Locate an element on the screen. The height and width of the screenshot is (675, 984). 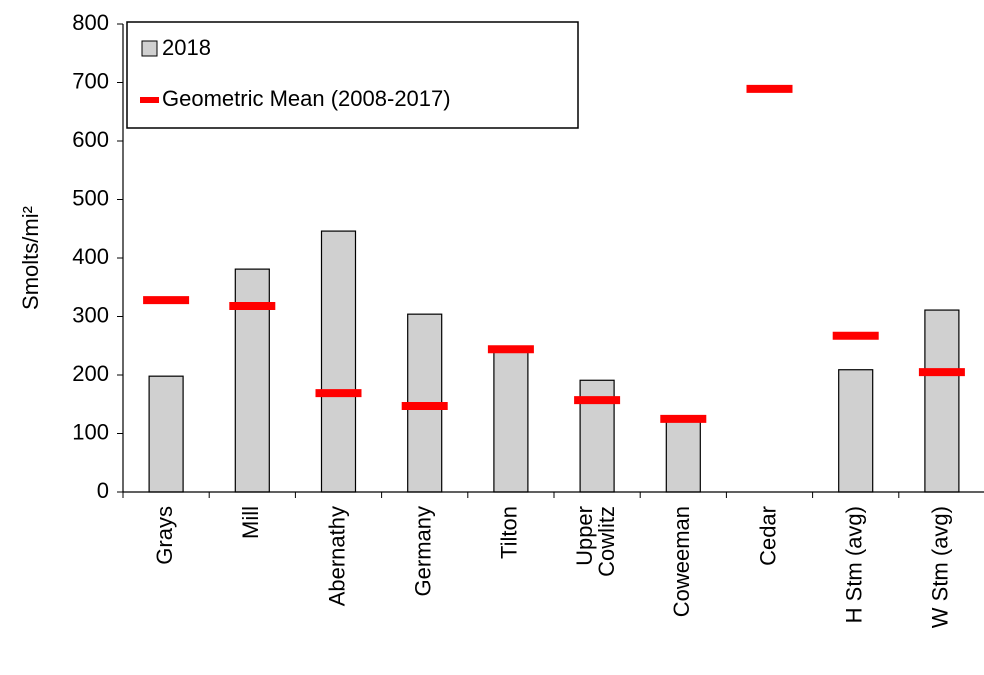
x-tick-label: Grays is located at coordinates (164, 535).